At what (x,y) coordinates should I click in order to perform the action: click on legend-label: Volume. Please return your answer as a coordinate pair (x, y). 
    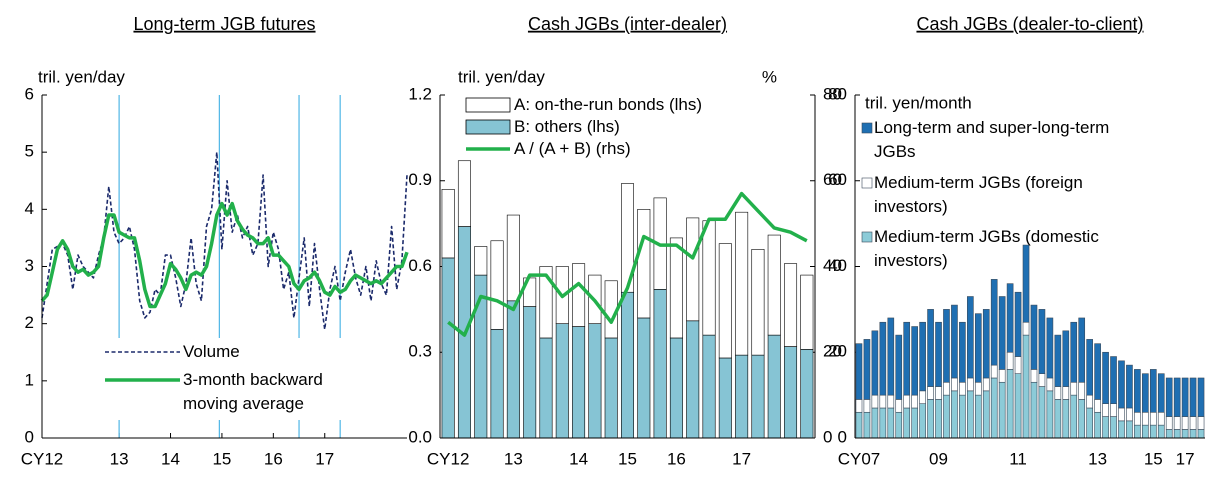
    Looking at the image, I should click on (211, 351).